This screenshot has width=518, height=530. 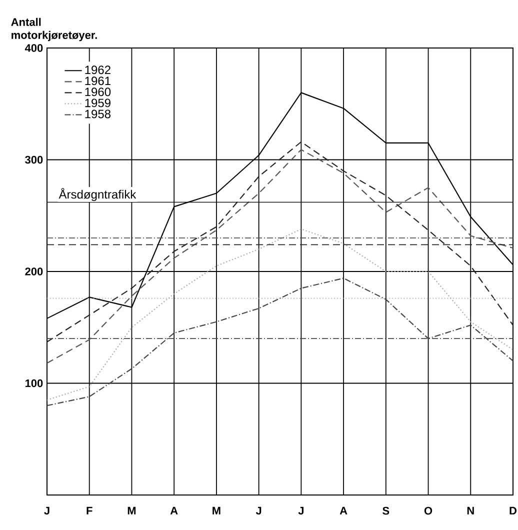 I want to click on legend-label: 1959, so click(x=97, y=103).